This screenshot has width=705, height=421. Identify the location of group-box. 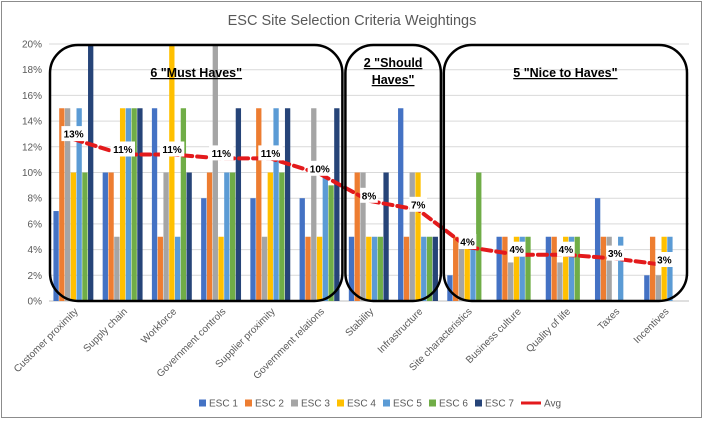
(393, 173).